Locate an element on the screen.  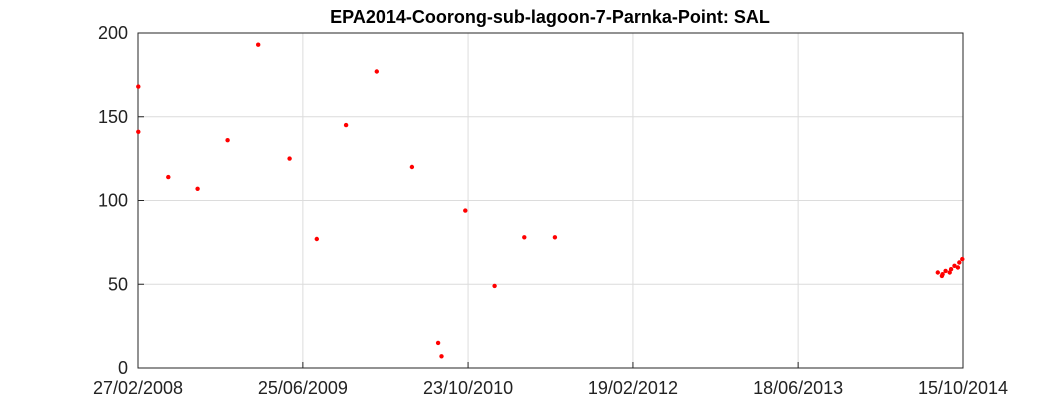
y-tick-label: 150 is located at coordinates (113, 117).